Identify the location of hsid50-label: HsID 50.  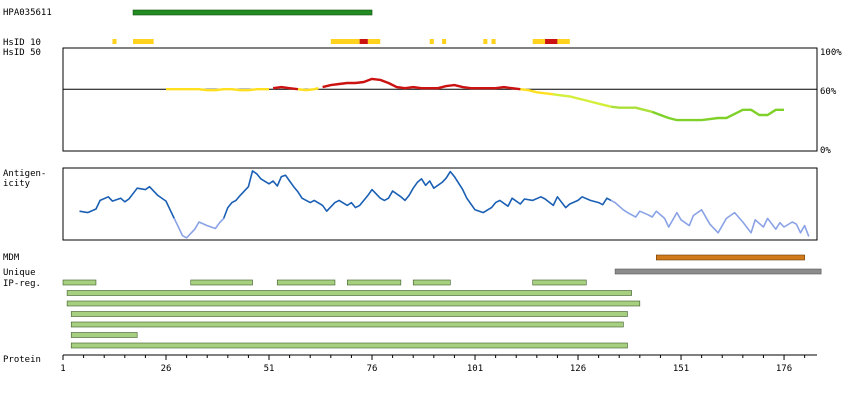
(22, 53).